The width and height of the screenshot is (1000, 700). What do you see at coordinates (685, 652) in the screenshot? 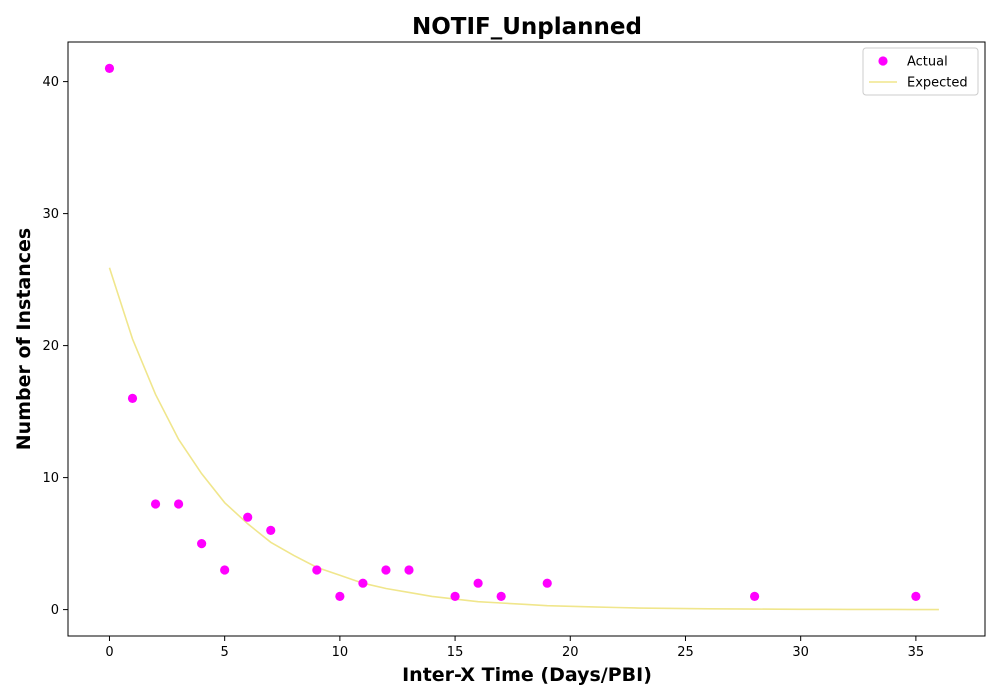
I see `x-tick-label-25: 25` at bounding box center [685, 652].